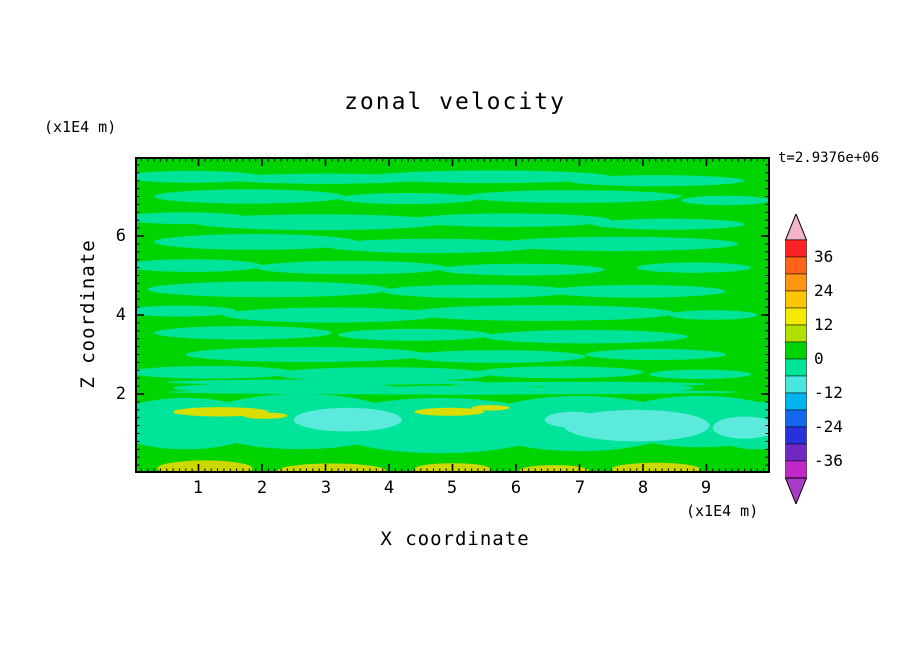 The height and width of the screenshot is (654, 904). What do you see at coordinates (120, 315) in the screenshot?
I see `y-tick-label: 4` at bounding box center [120, 315].